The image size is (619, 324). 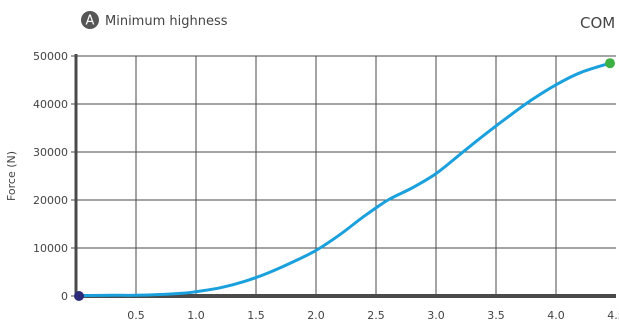 What do you see at coordinates (50, 56) in the screenshot?
I see `y-tick-label: 50000` at bounding box center [50, 56].